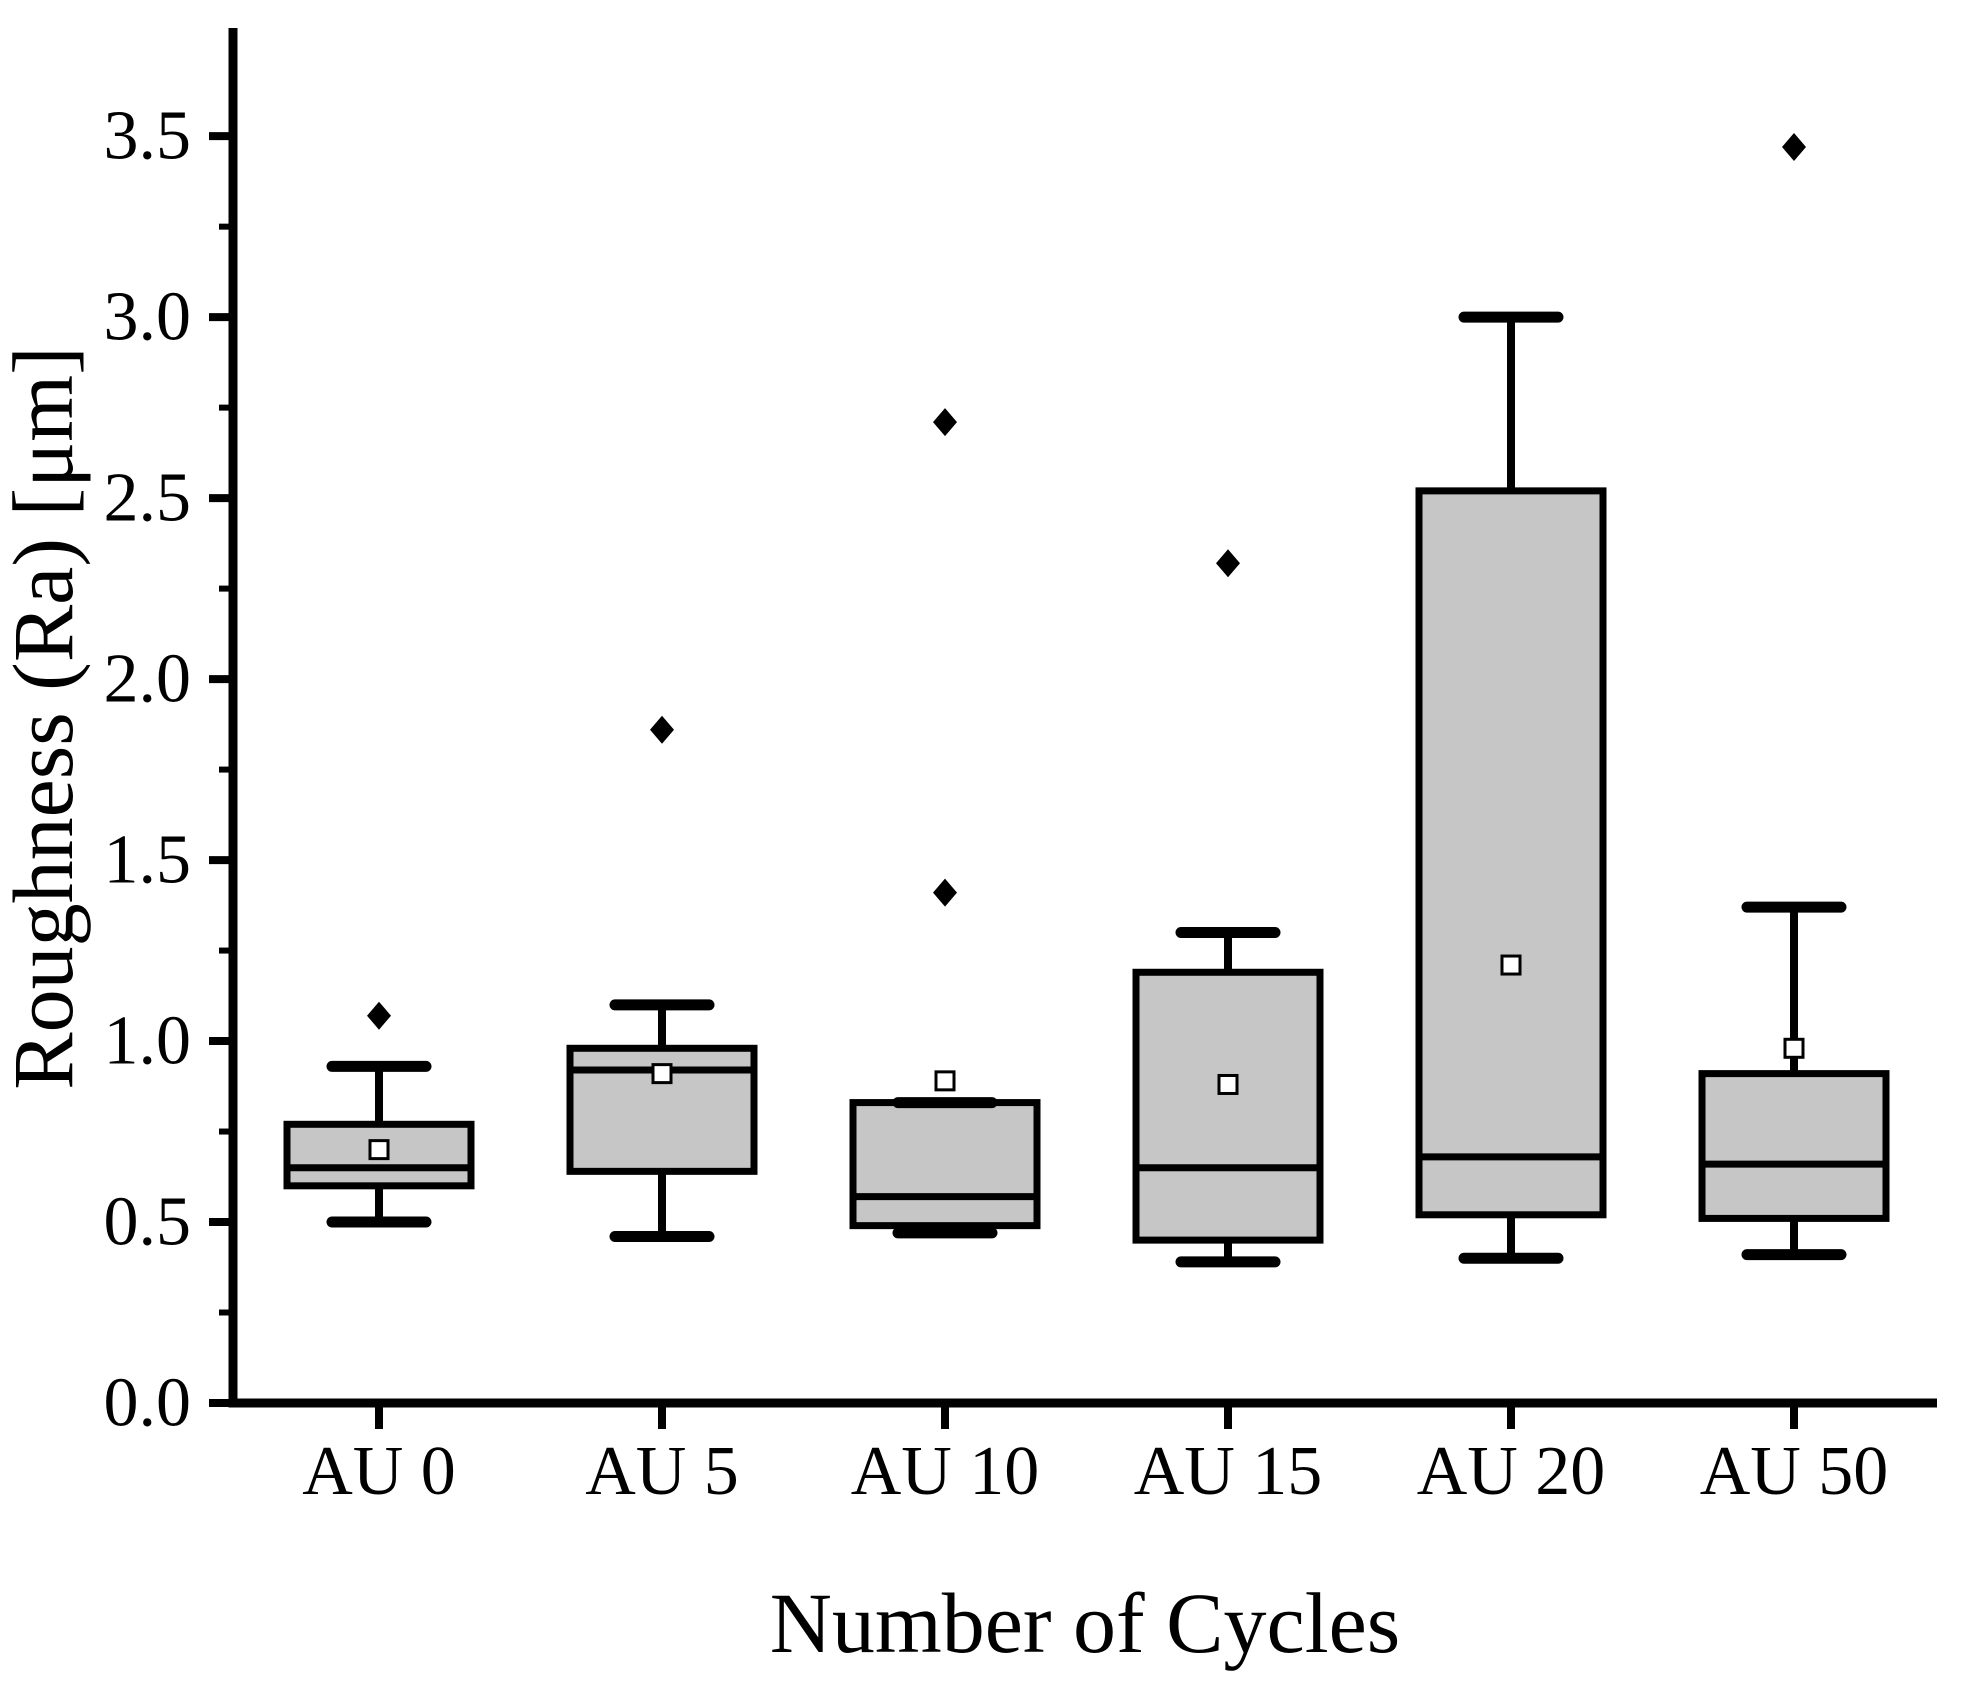 Image resolution: width=1979 pixels, height=1684 pixels. Describe the element at coordinates (148, 679) in the screenshot. I see `y-tick-label: 2.0` at that location.